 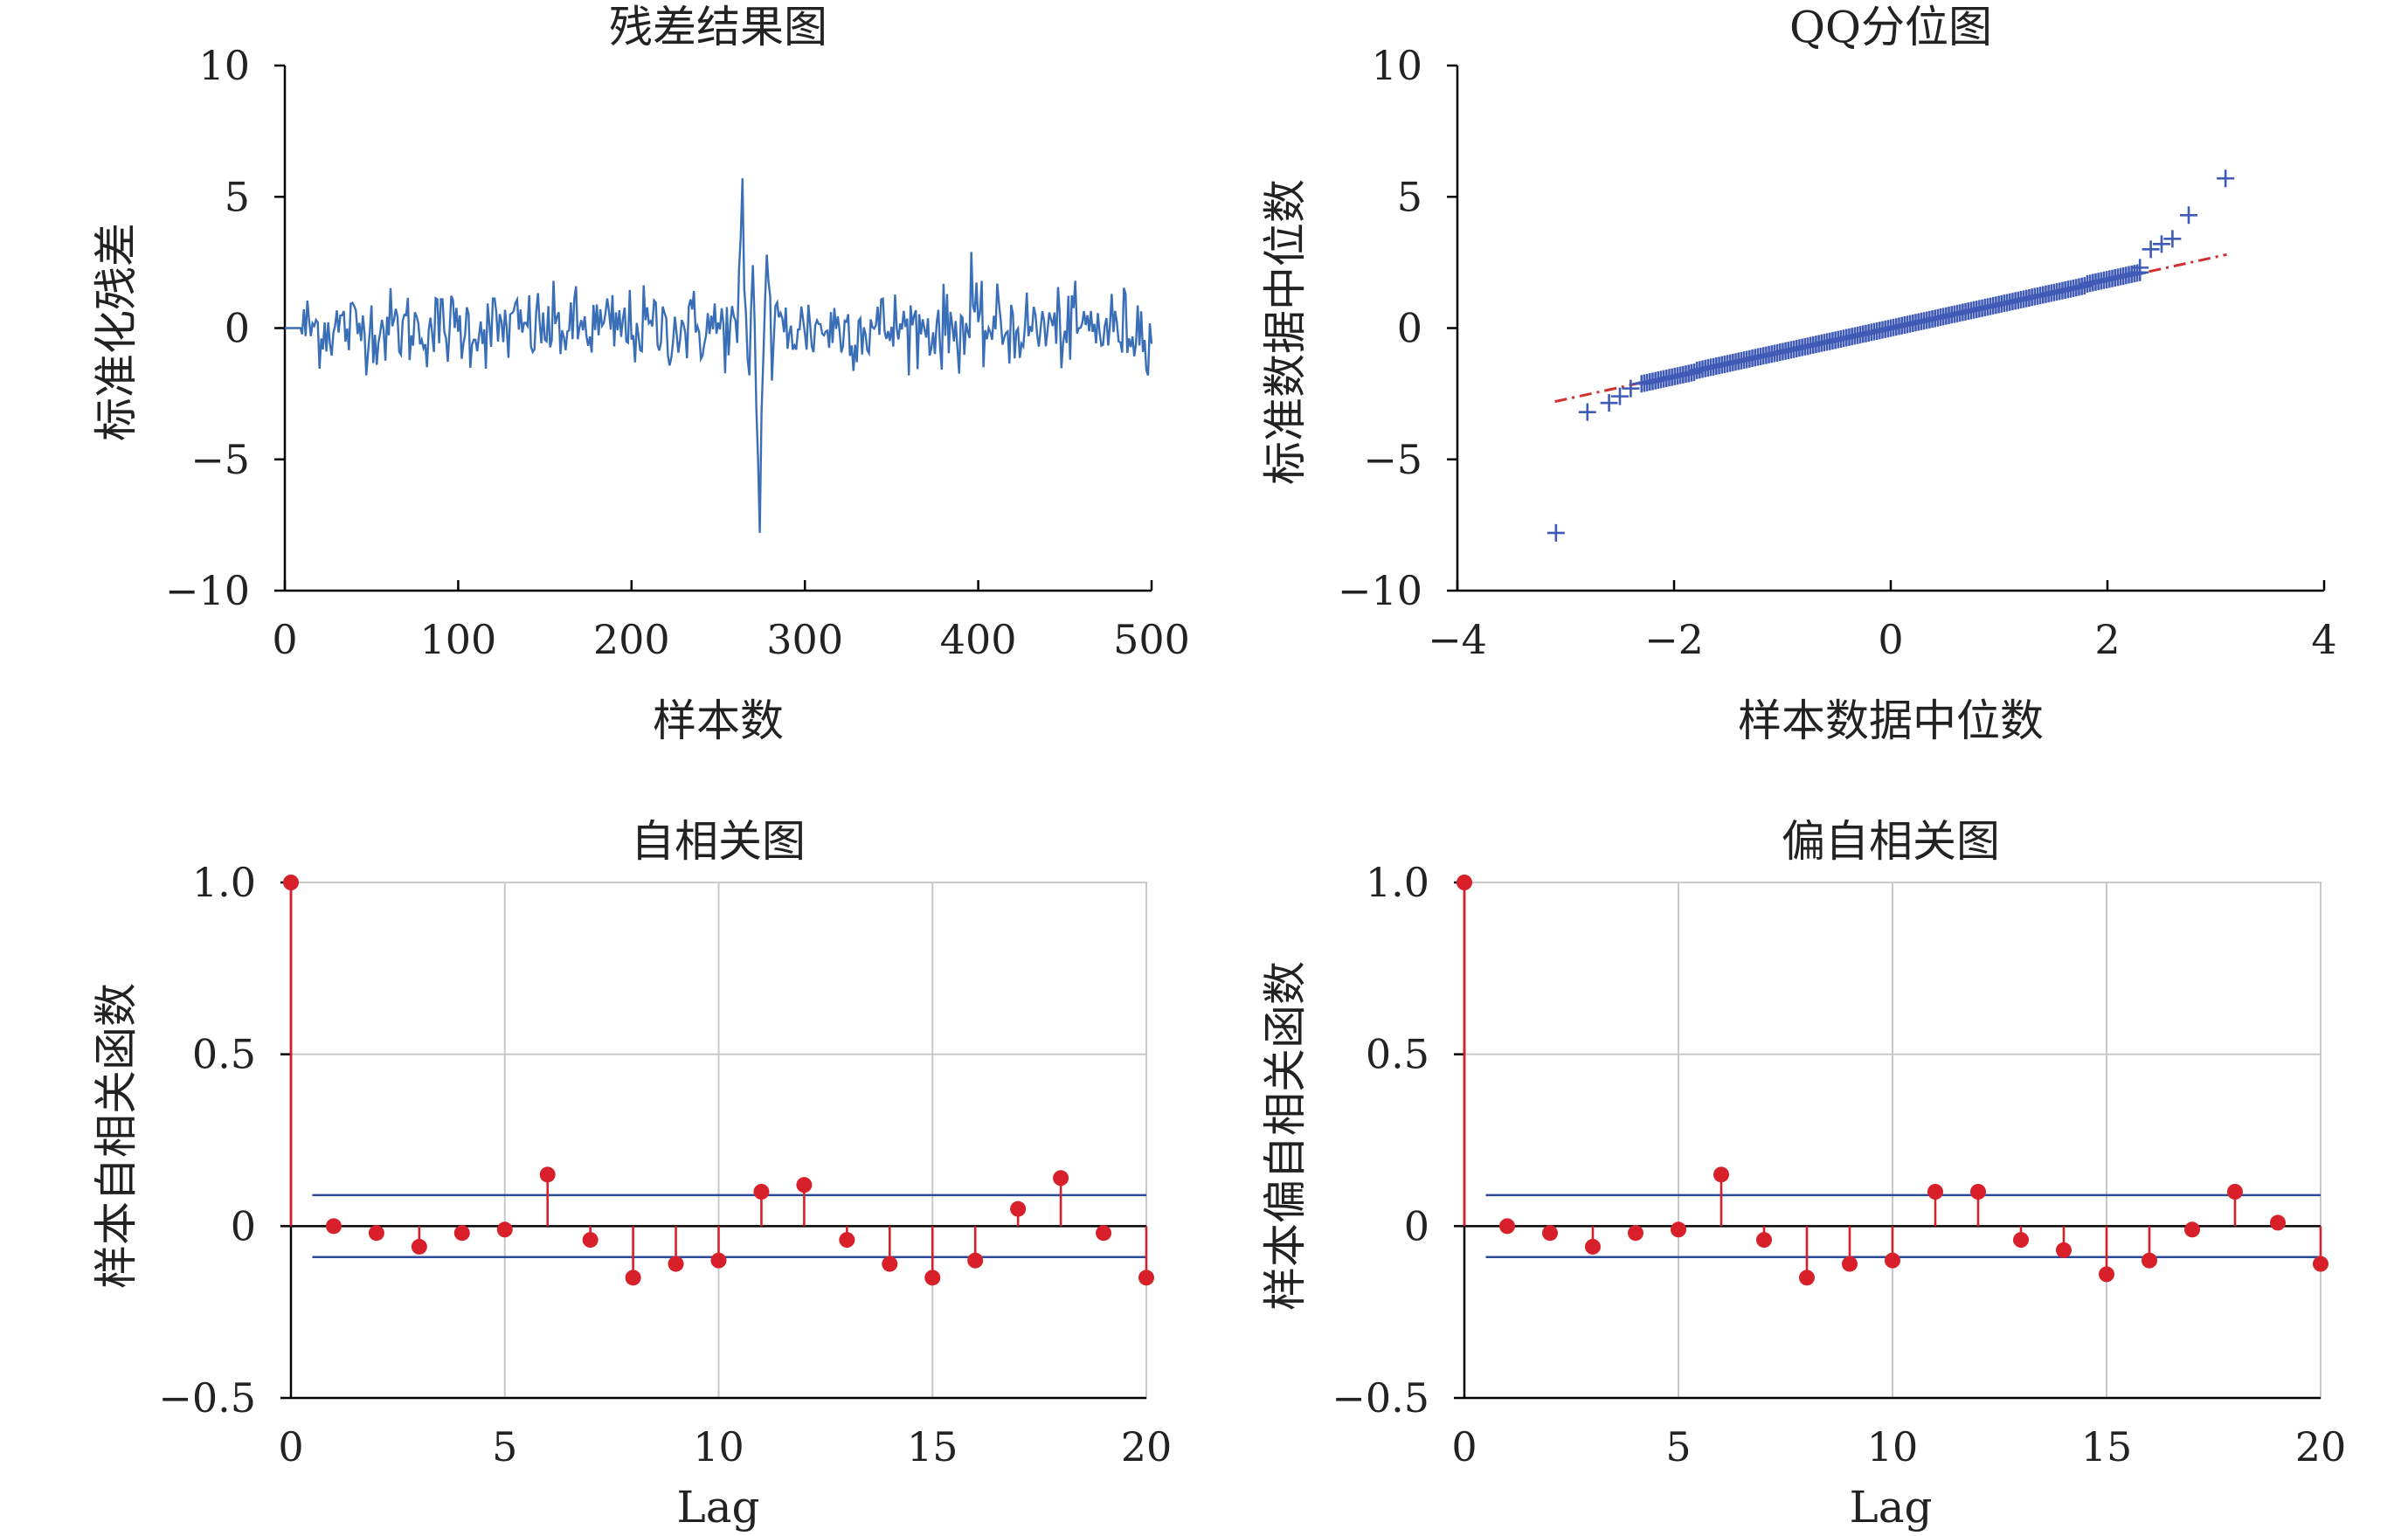 What do you see at coordinates (804, 639) in the screenshot?
I see `x-tick-label: 300` at bounding box center [804, 639].